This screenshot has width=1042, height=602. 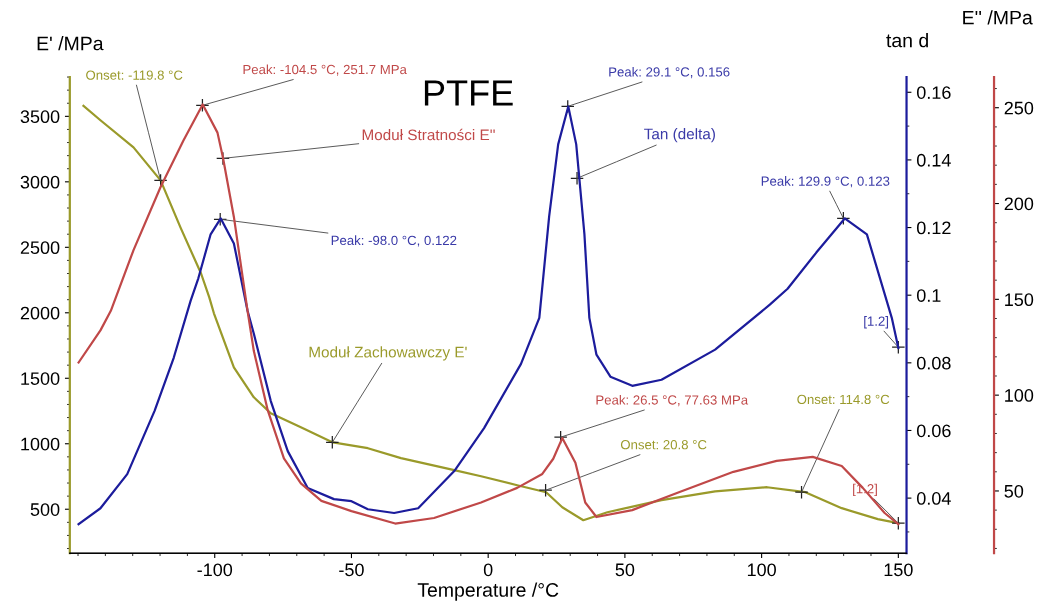 I want to click on y2-tick-label: 0.06, so click(x=933, y=431).